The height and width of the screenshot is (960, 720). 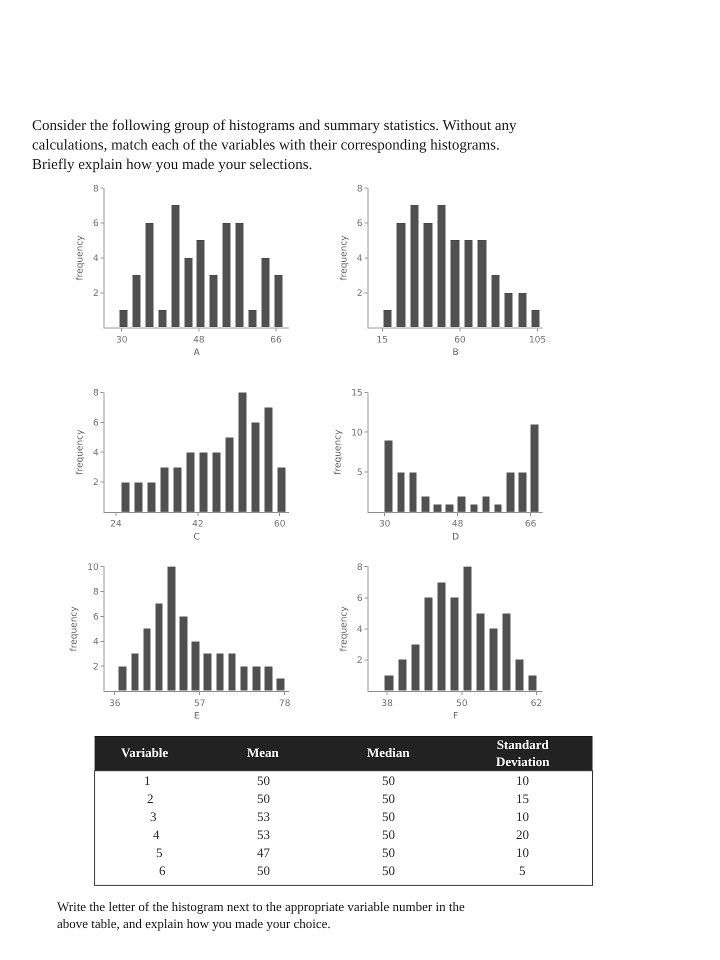 What do you see at coordinates (197, 537) in the screenshot?
I see `x-axis-title: C` at bounding box center [197, 537].